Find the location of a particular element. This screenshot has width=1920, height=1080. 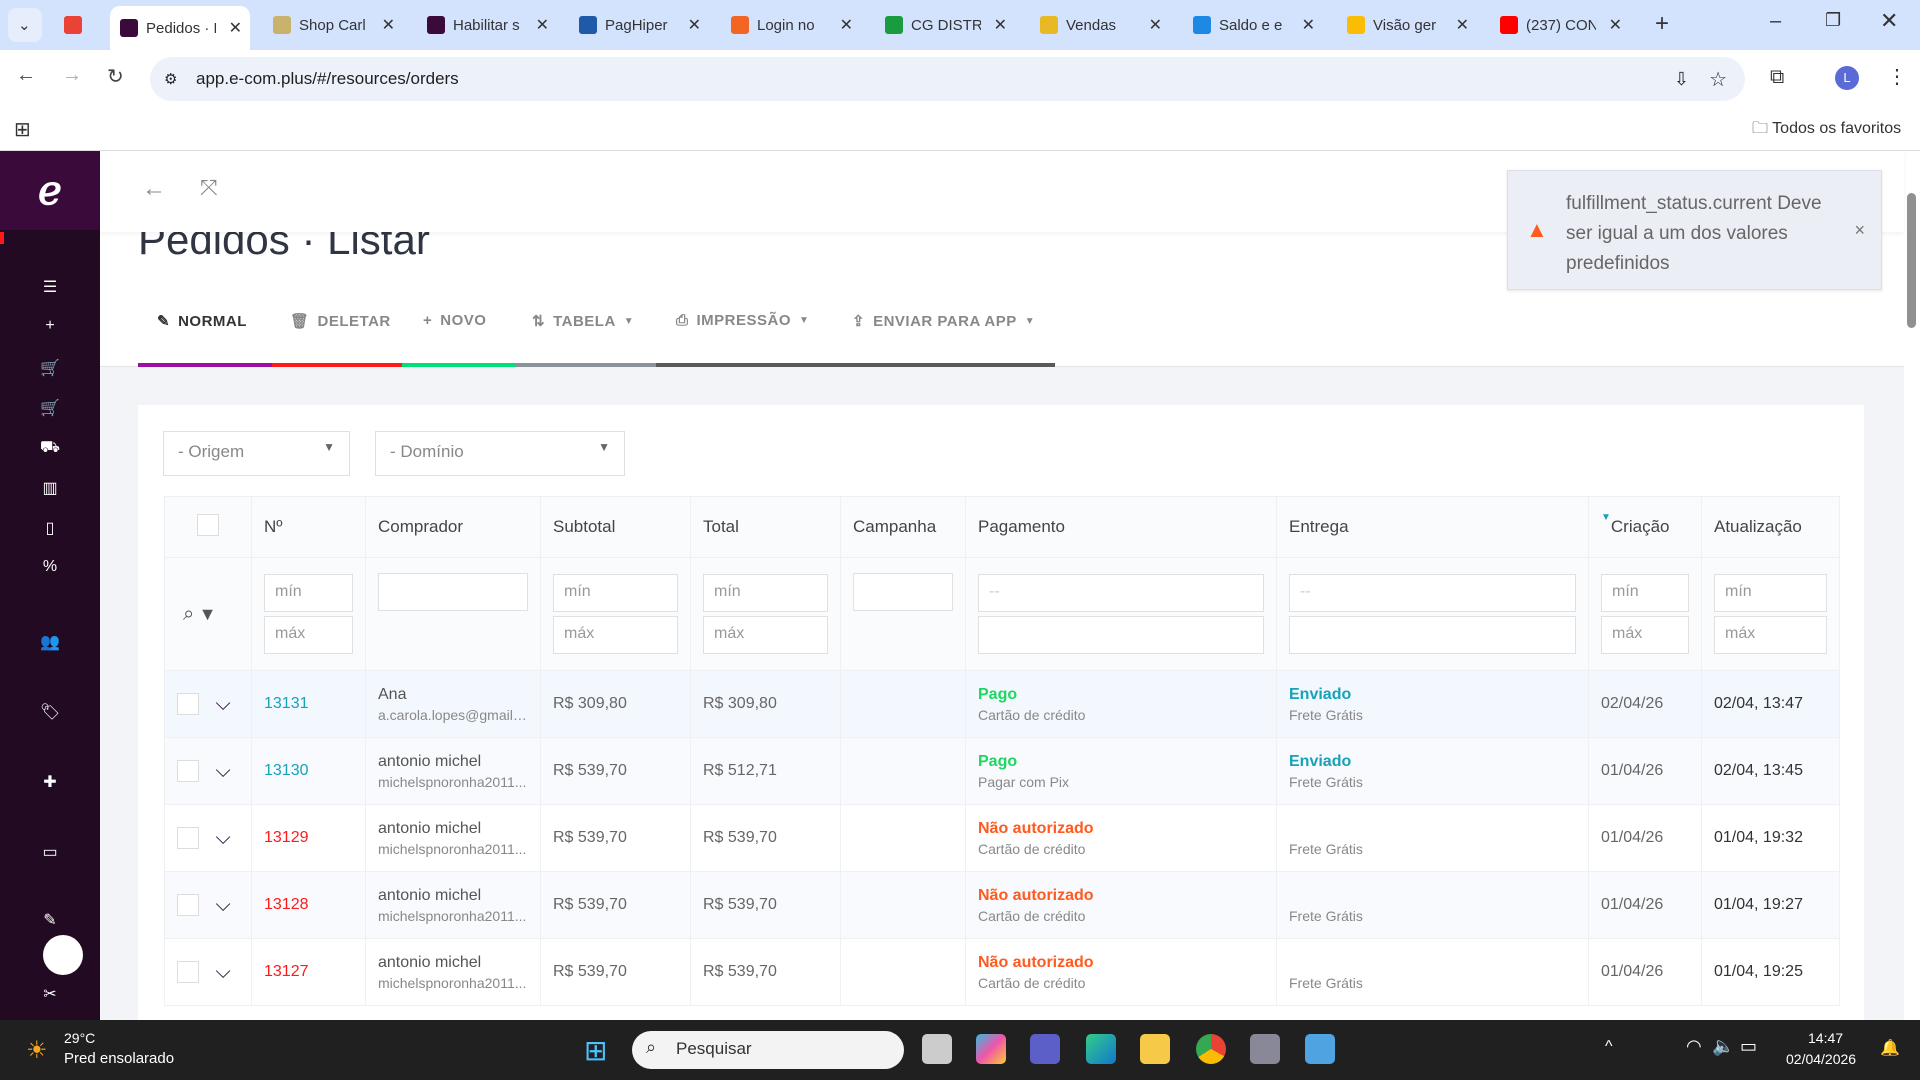

tab-search-button: ⌄ is located at coordinates (25, 25).